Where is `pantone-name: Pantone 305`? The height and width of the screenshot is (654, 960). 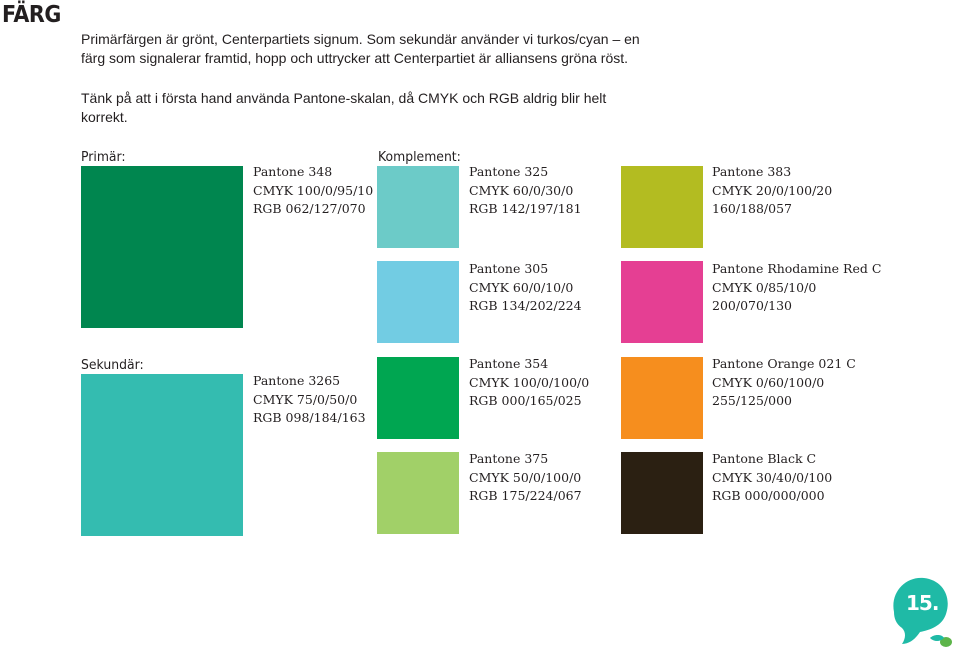 pantone-name: Pantone 305 is located at coordinates (509, 268).